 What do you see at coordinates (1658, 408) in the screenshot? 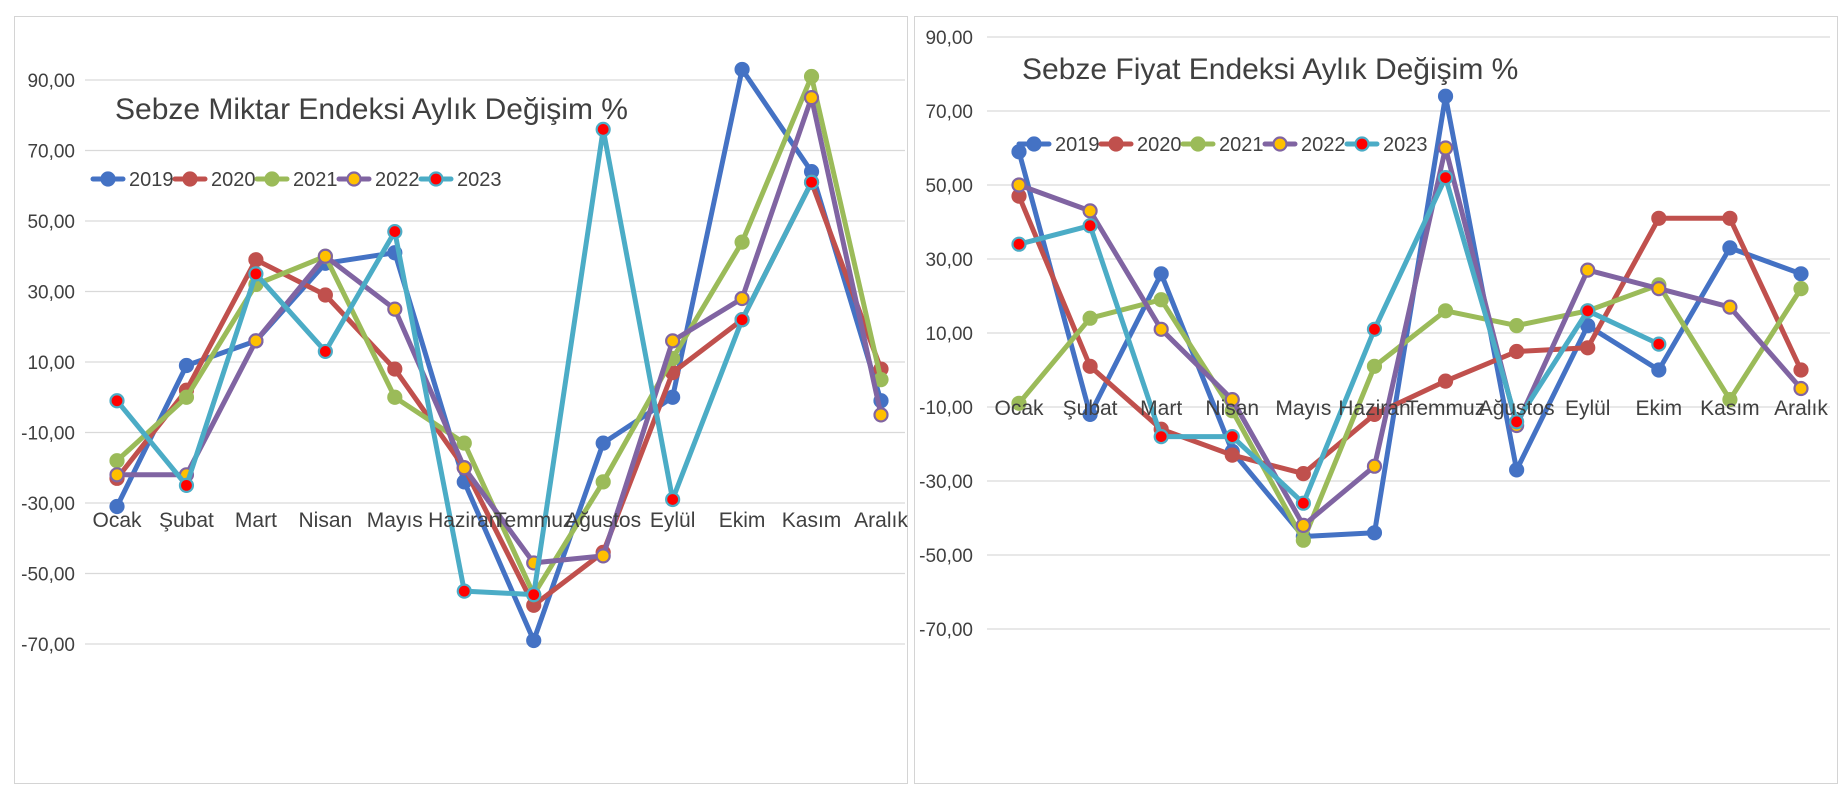
I see `x-category-label: Ekim` at bounding box center [1658, 408].